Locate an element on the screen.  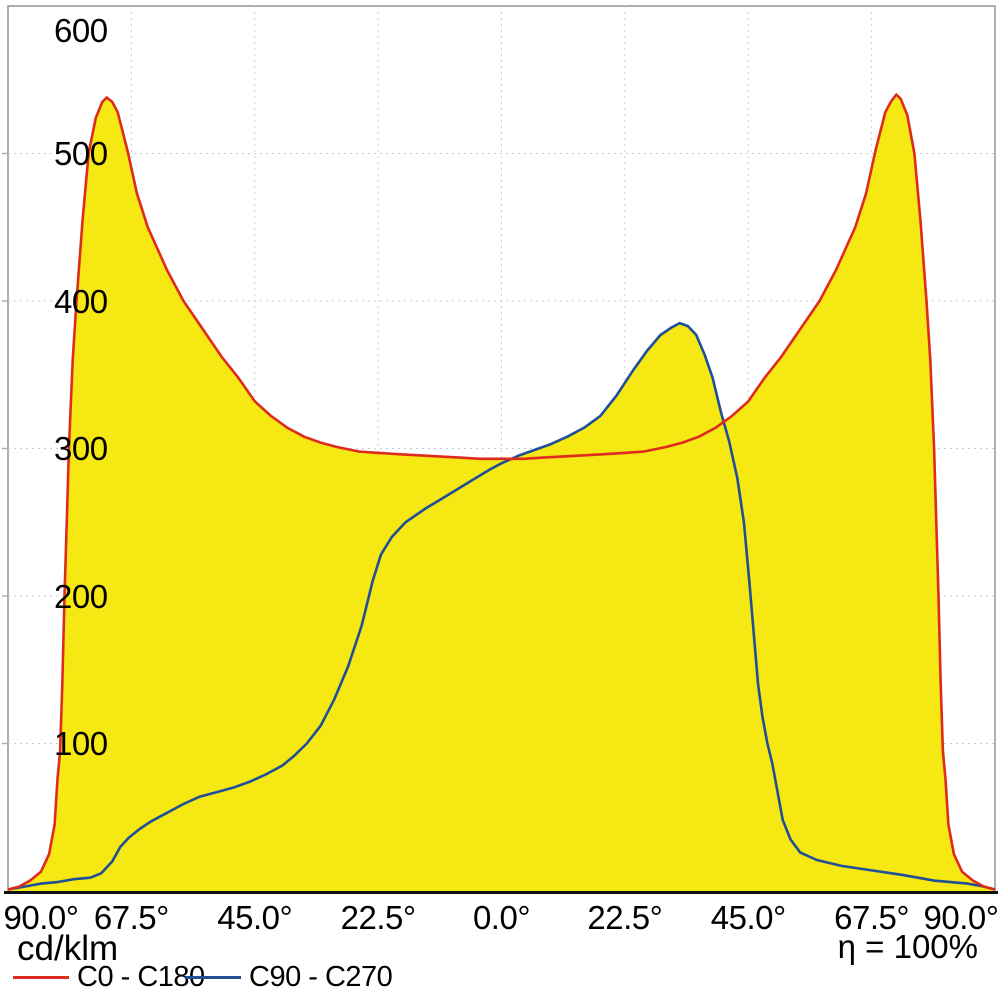
y-tick-label: 500 is located at coordinates (81, 153).